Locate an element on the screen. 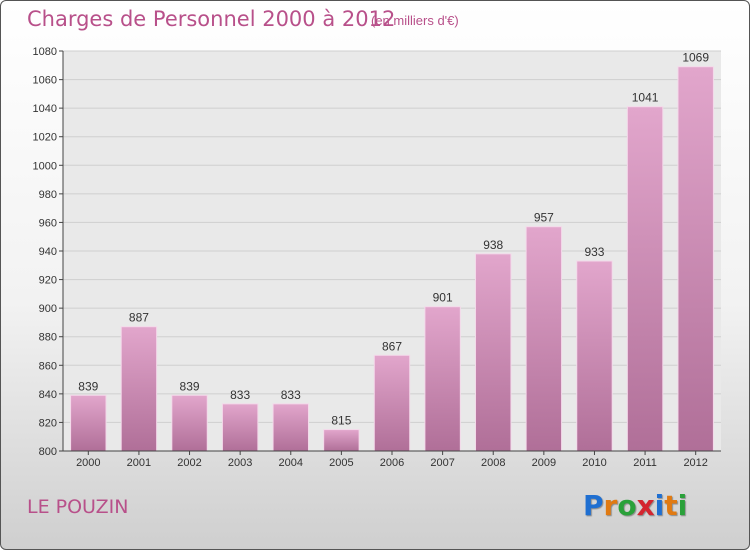 This screenshot has width=750, height=550. bar-value-label: 933 is located at coordinates (594, 252).